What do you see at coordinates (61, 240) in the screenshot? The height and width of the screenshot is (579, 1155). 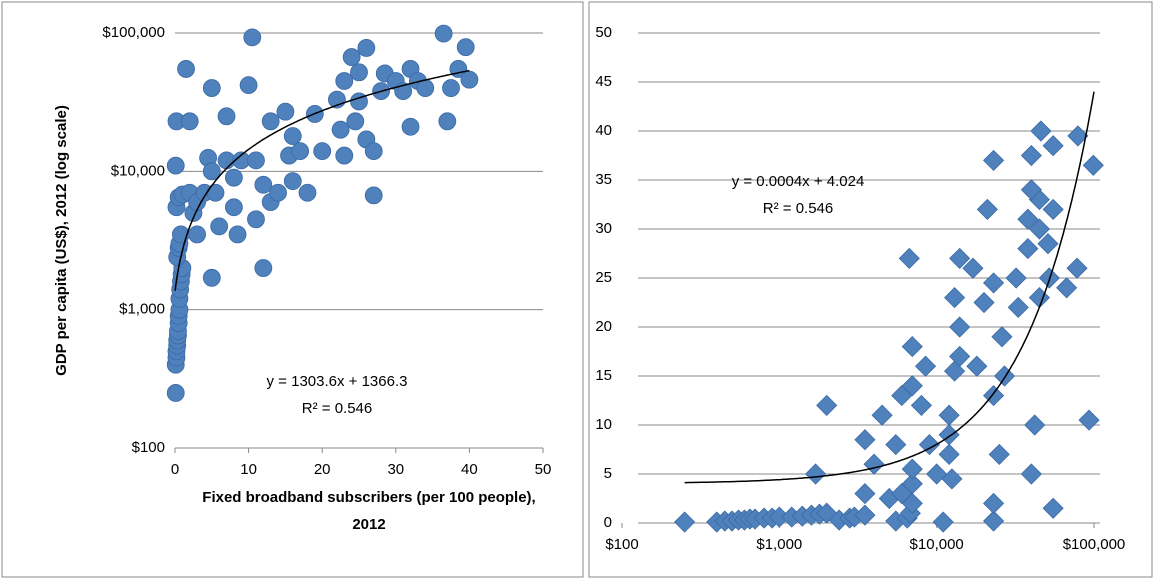 I see `y-axis-title: GDP per capita (US$), 2012 (log scale)` at bounding box center [61, 240].